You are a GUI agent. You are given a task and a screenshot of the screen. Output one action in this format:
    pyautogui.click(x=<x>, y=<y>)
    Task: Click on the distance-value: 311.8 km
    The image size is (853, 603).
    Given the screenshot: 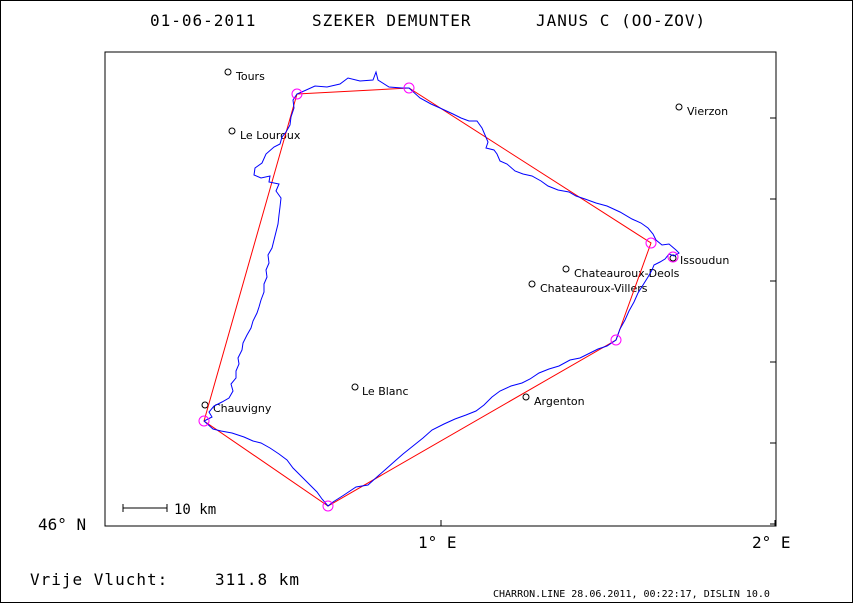 What is the action you would take?
    pyautogui.click(x=257, y=579)
    